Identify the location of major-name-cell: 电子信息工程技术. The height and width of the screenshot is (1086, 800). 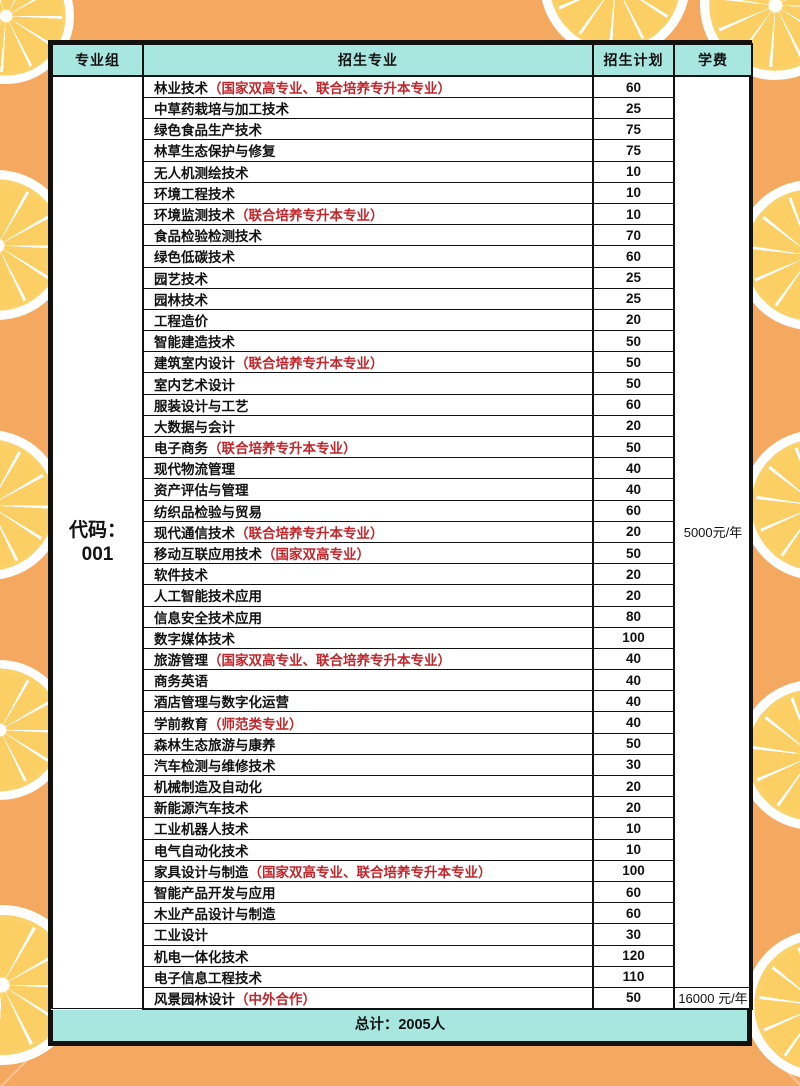
(368, 976).